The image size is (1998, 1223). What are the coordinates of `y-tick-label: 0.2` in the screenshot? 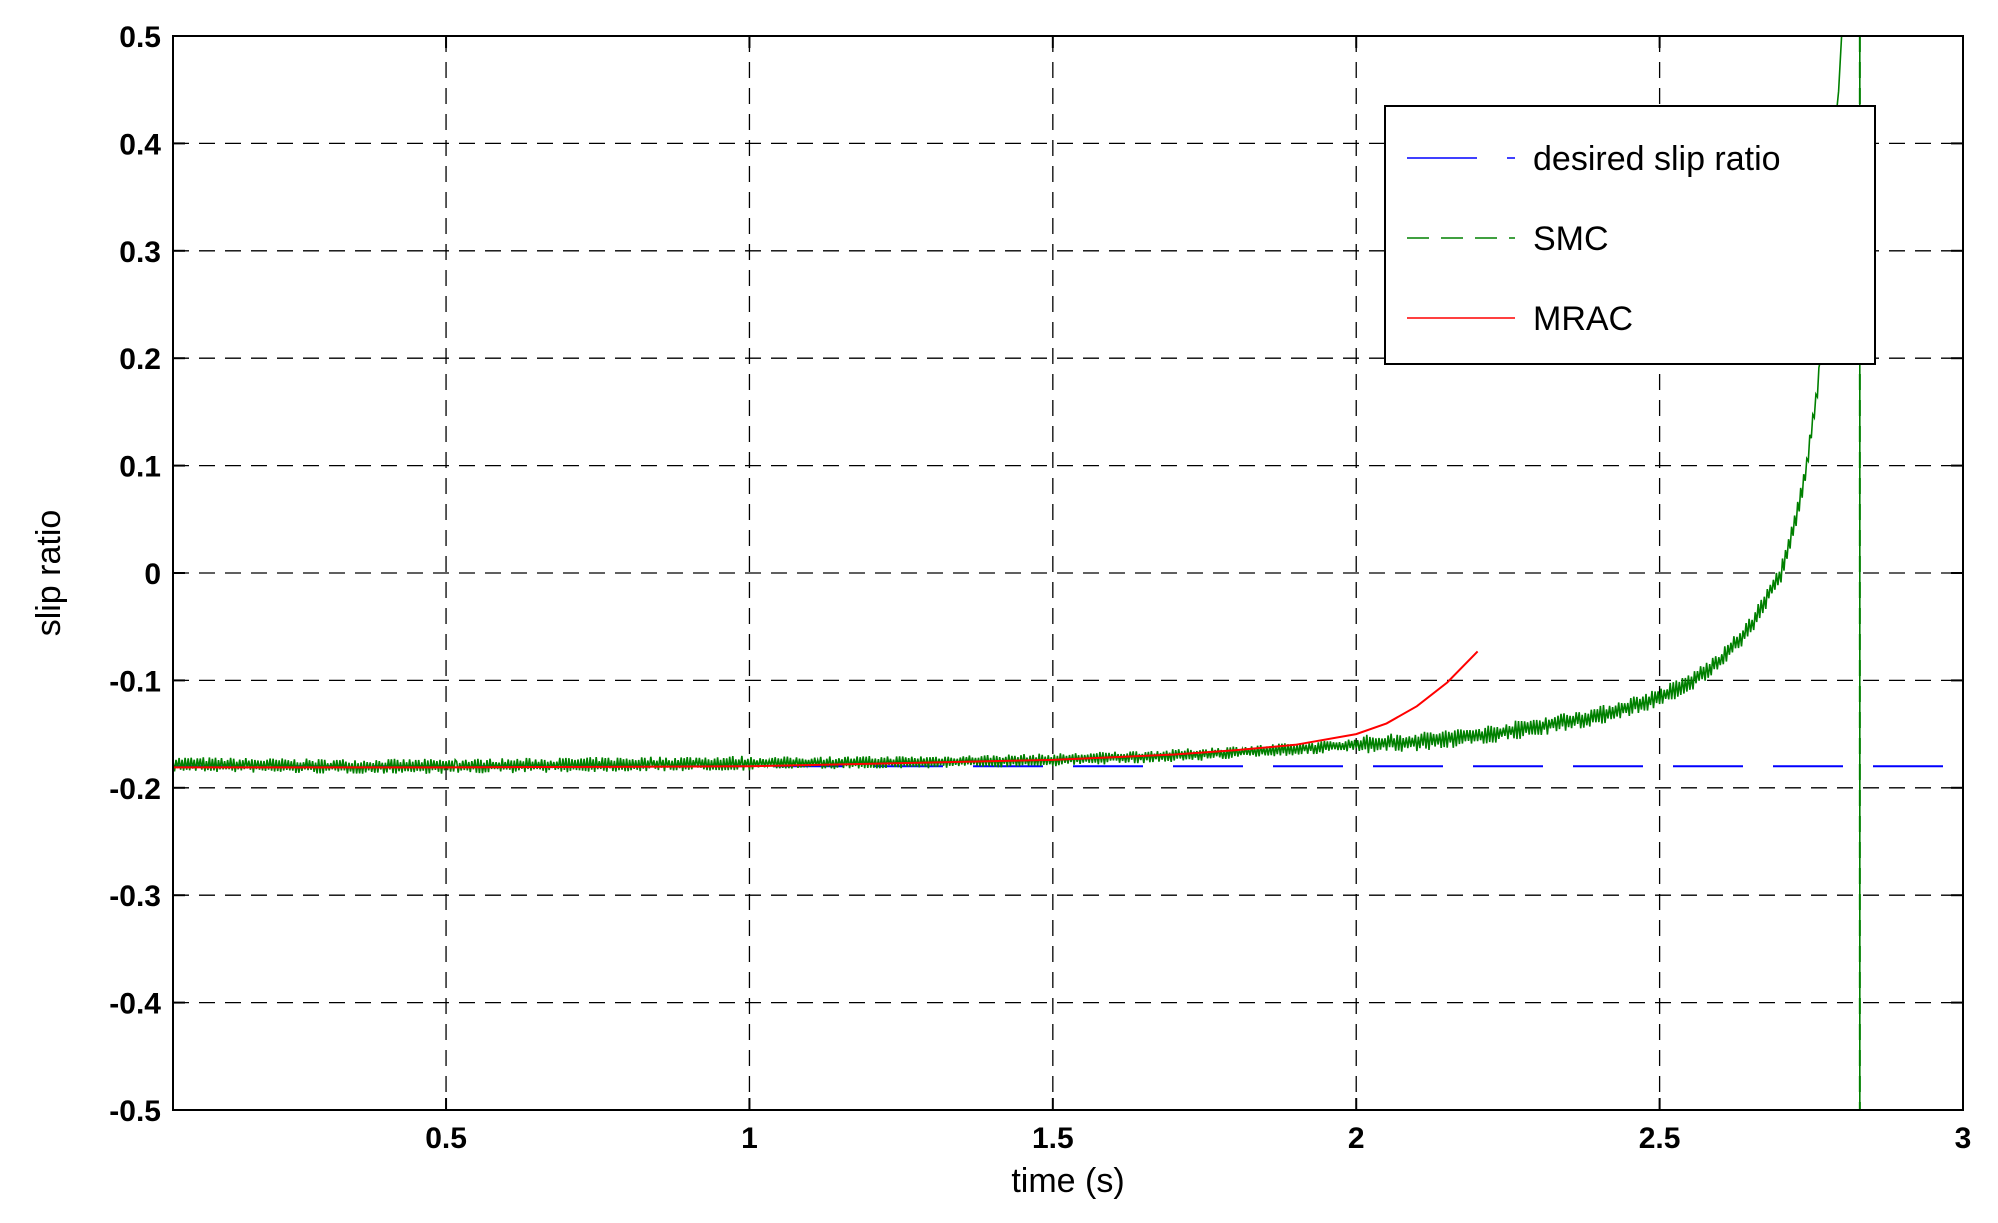 It's located at (140, 359).